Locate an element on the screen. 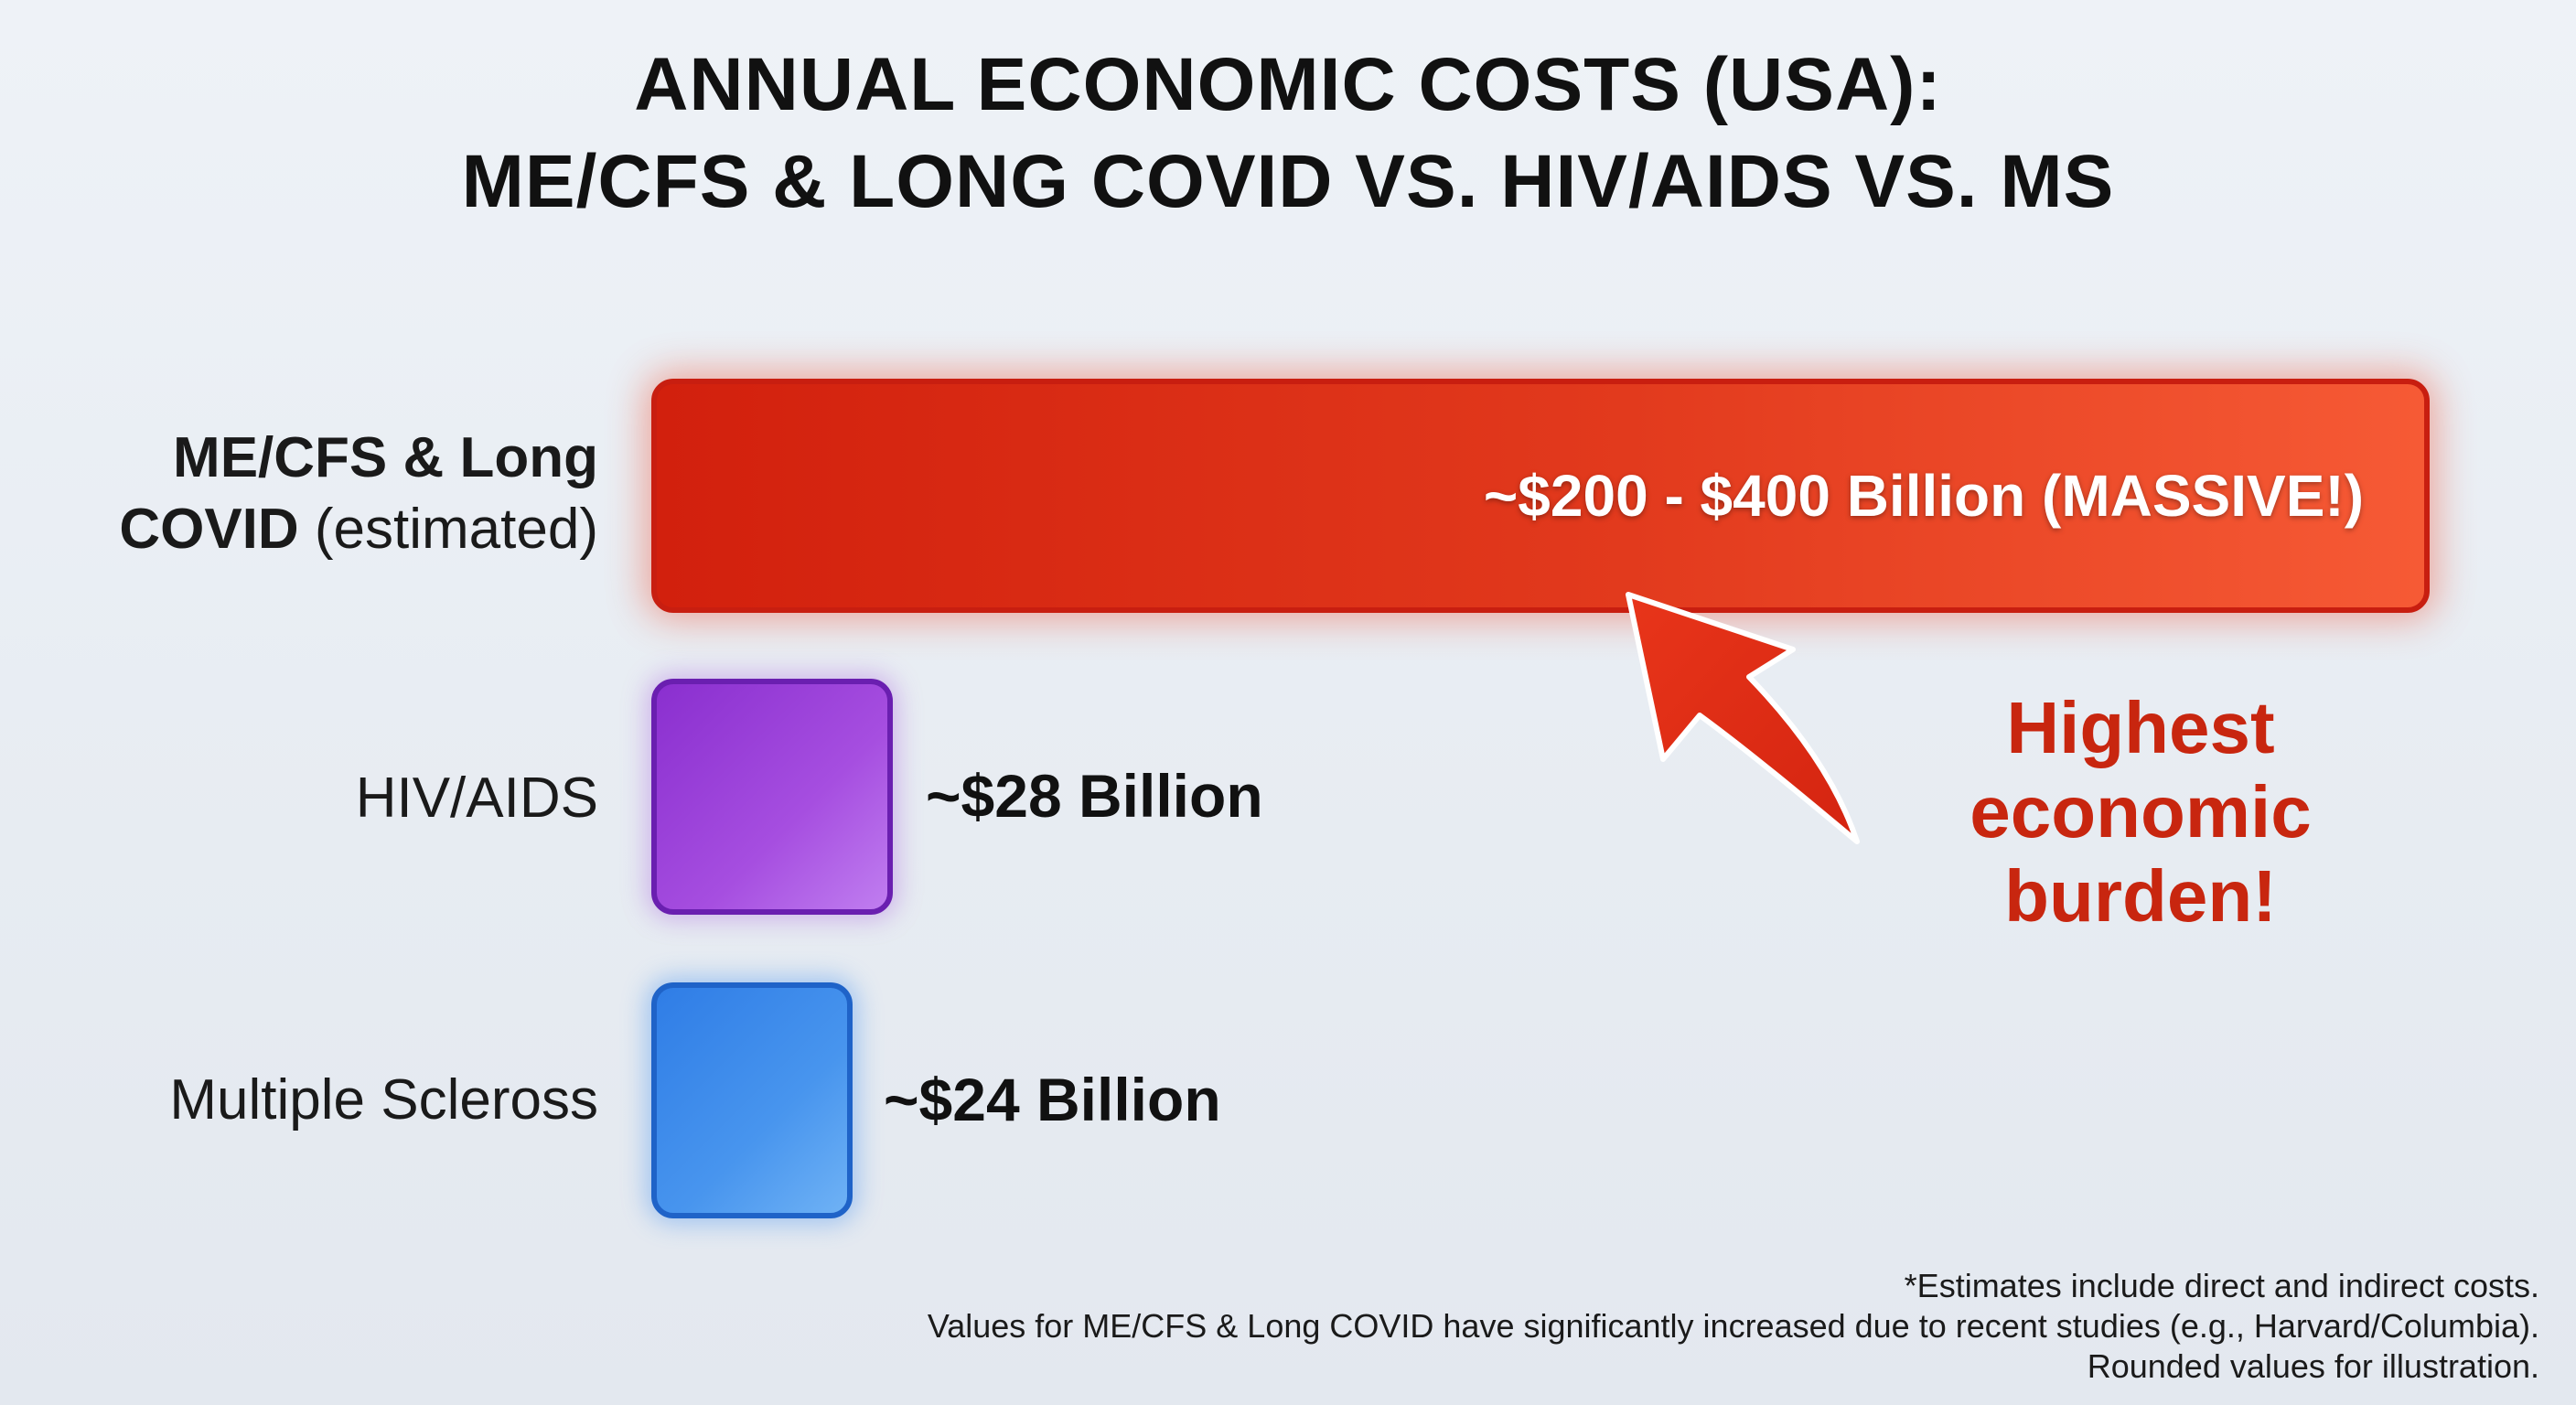 The image size is (2576, 1405). footnote-line-3: Rounded values for illustration. is located at coordinates (2313, 1366).